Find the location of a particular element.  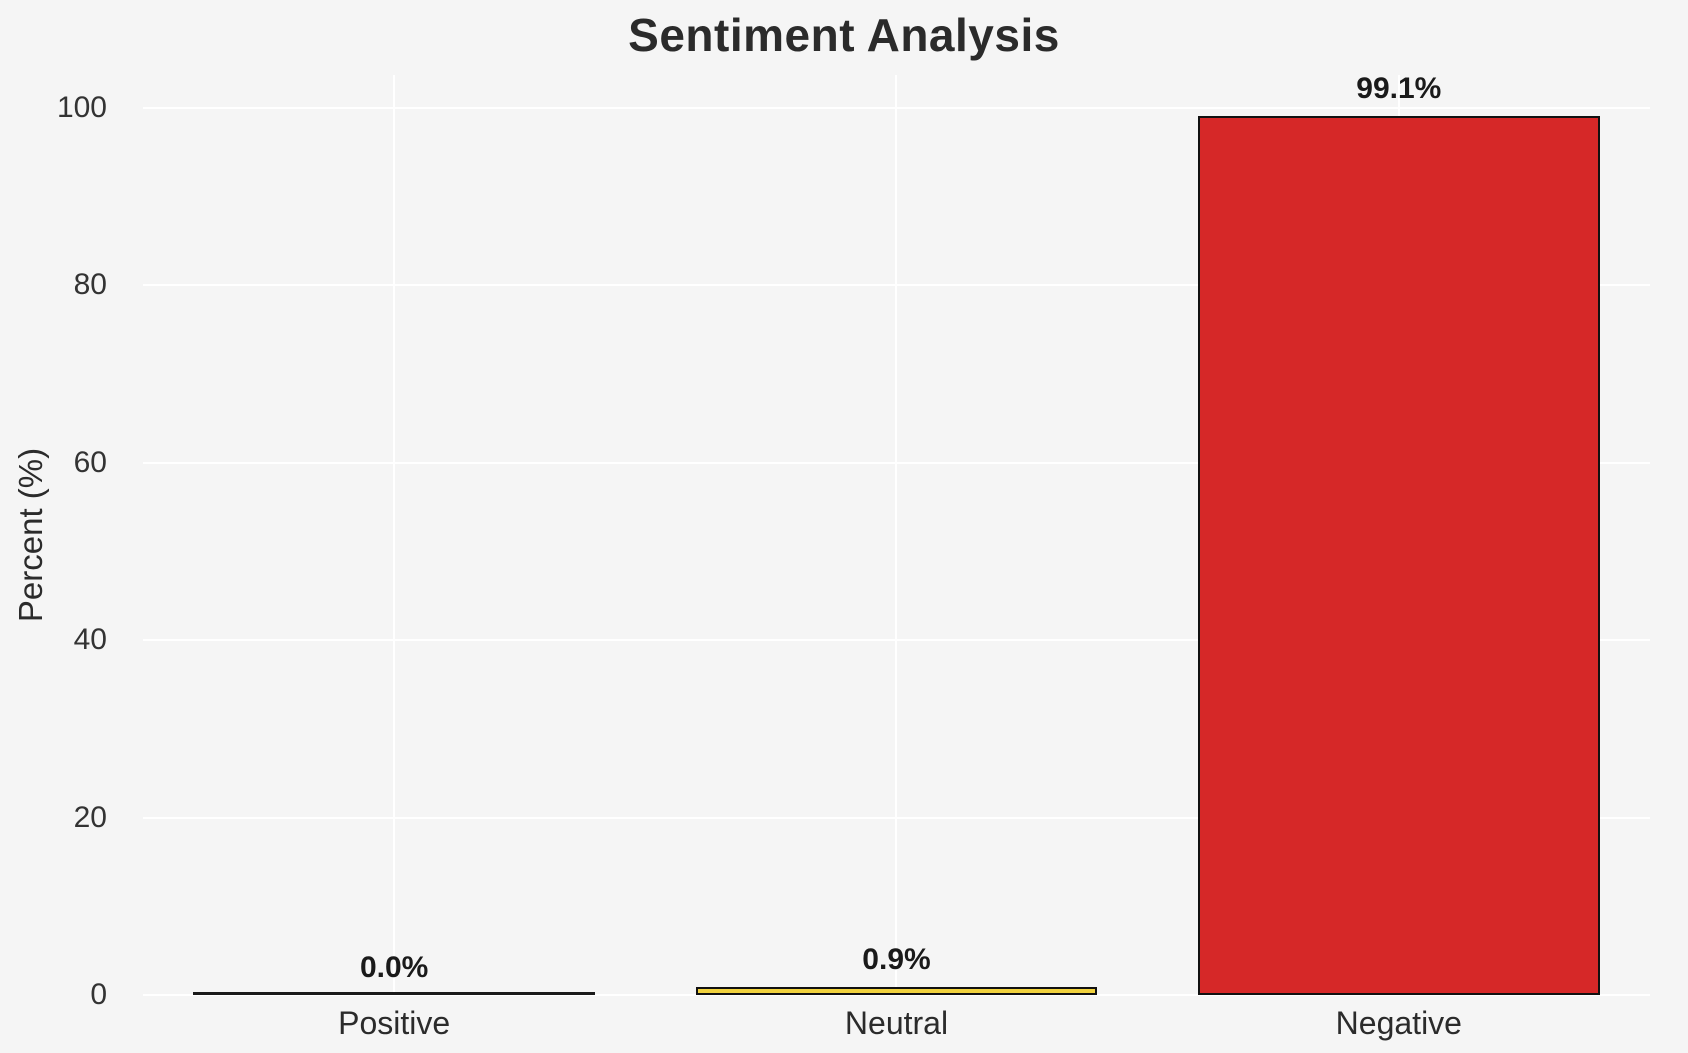

h-gridline is located at coordinates (896, 995).